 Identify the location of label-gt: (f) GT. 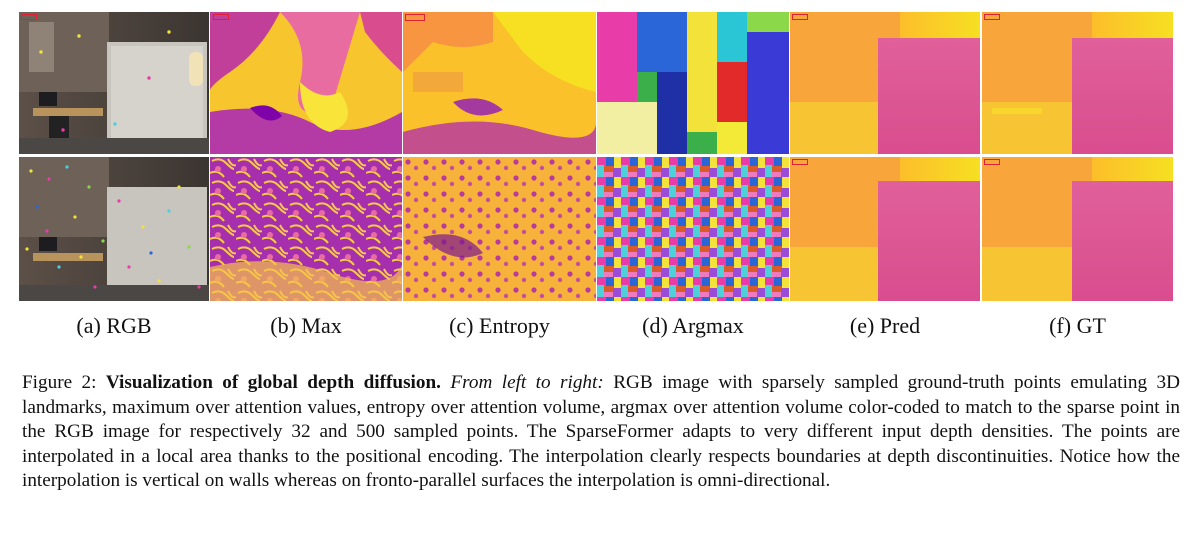
(1077, 325).